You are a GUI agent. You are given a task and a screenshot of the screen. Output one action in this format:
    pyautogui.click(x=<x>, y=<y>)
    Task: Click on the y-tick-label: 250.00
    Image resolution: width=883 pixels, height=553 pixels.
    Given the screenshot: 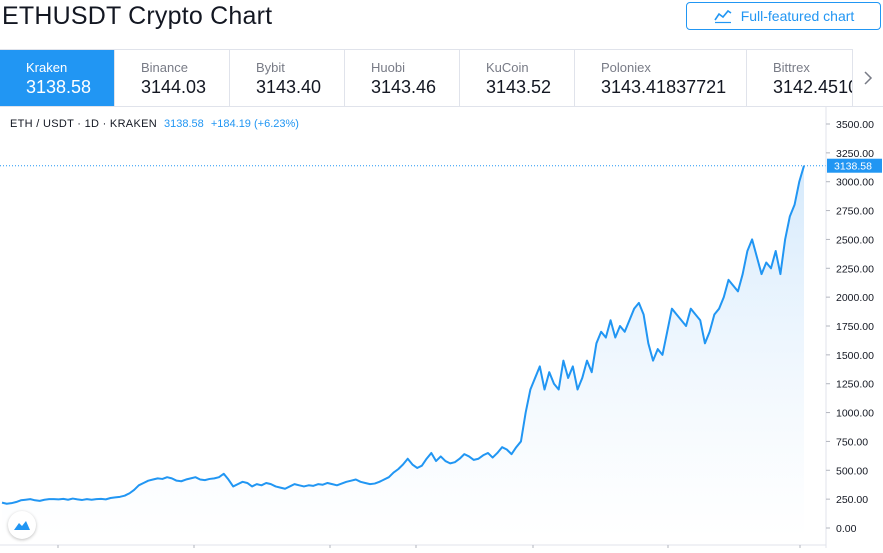 What is the action you would take?
    pyautogui.click(x=852, y=500)
    